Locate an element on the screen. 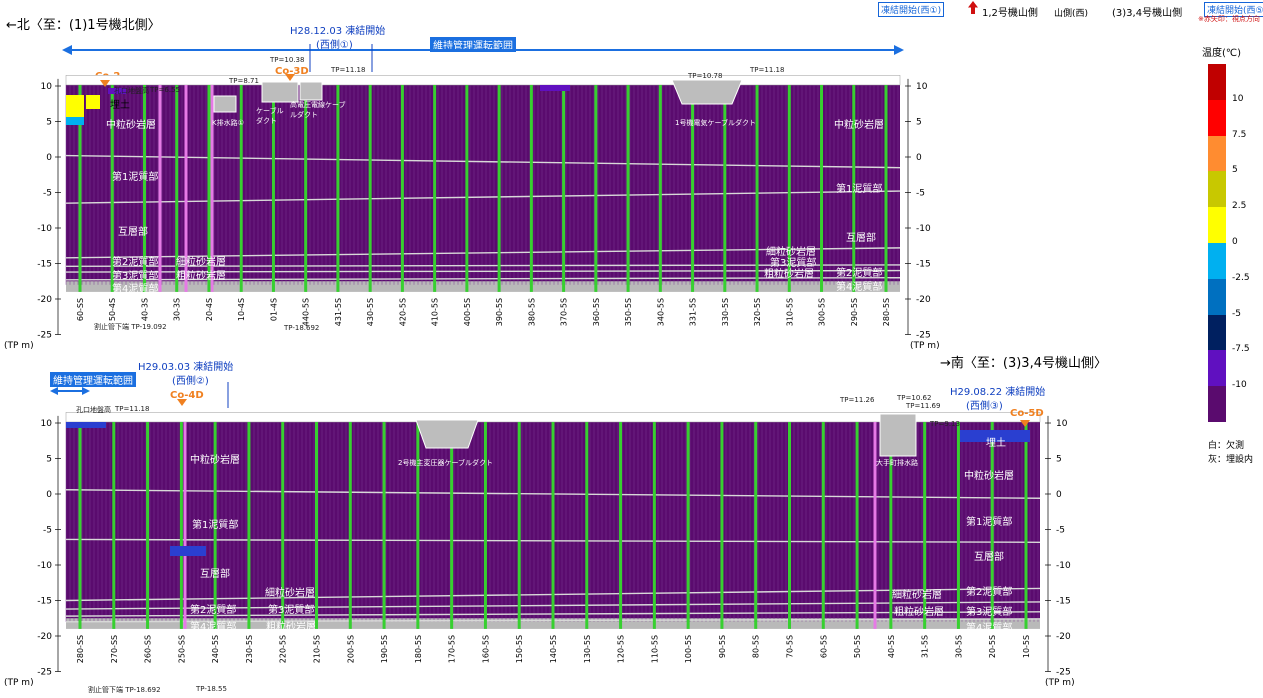  p1-buried-band is located at coordinates (483, 286).